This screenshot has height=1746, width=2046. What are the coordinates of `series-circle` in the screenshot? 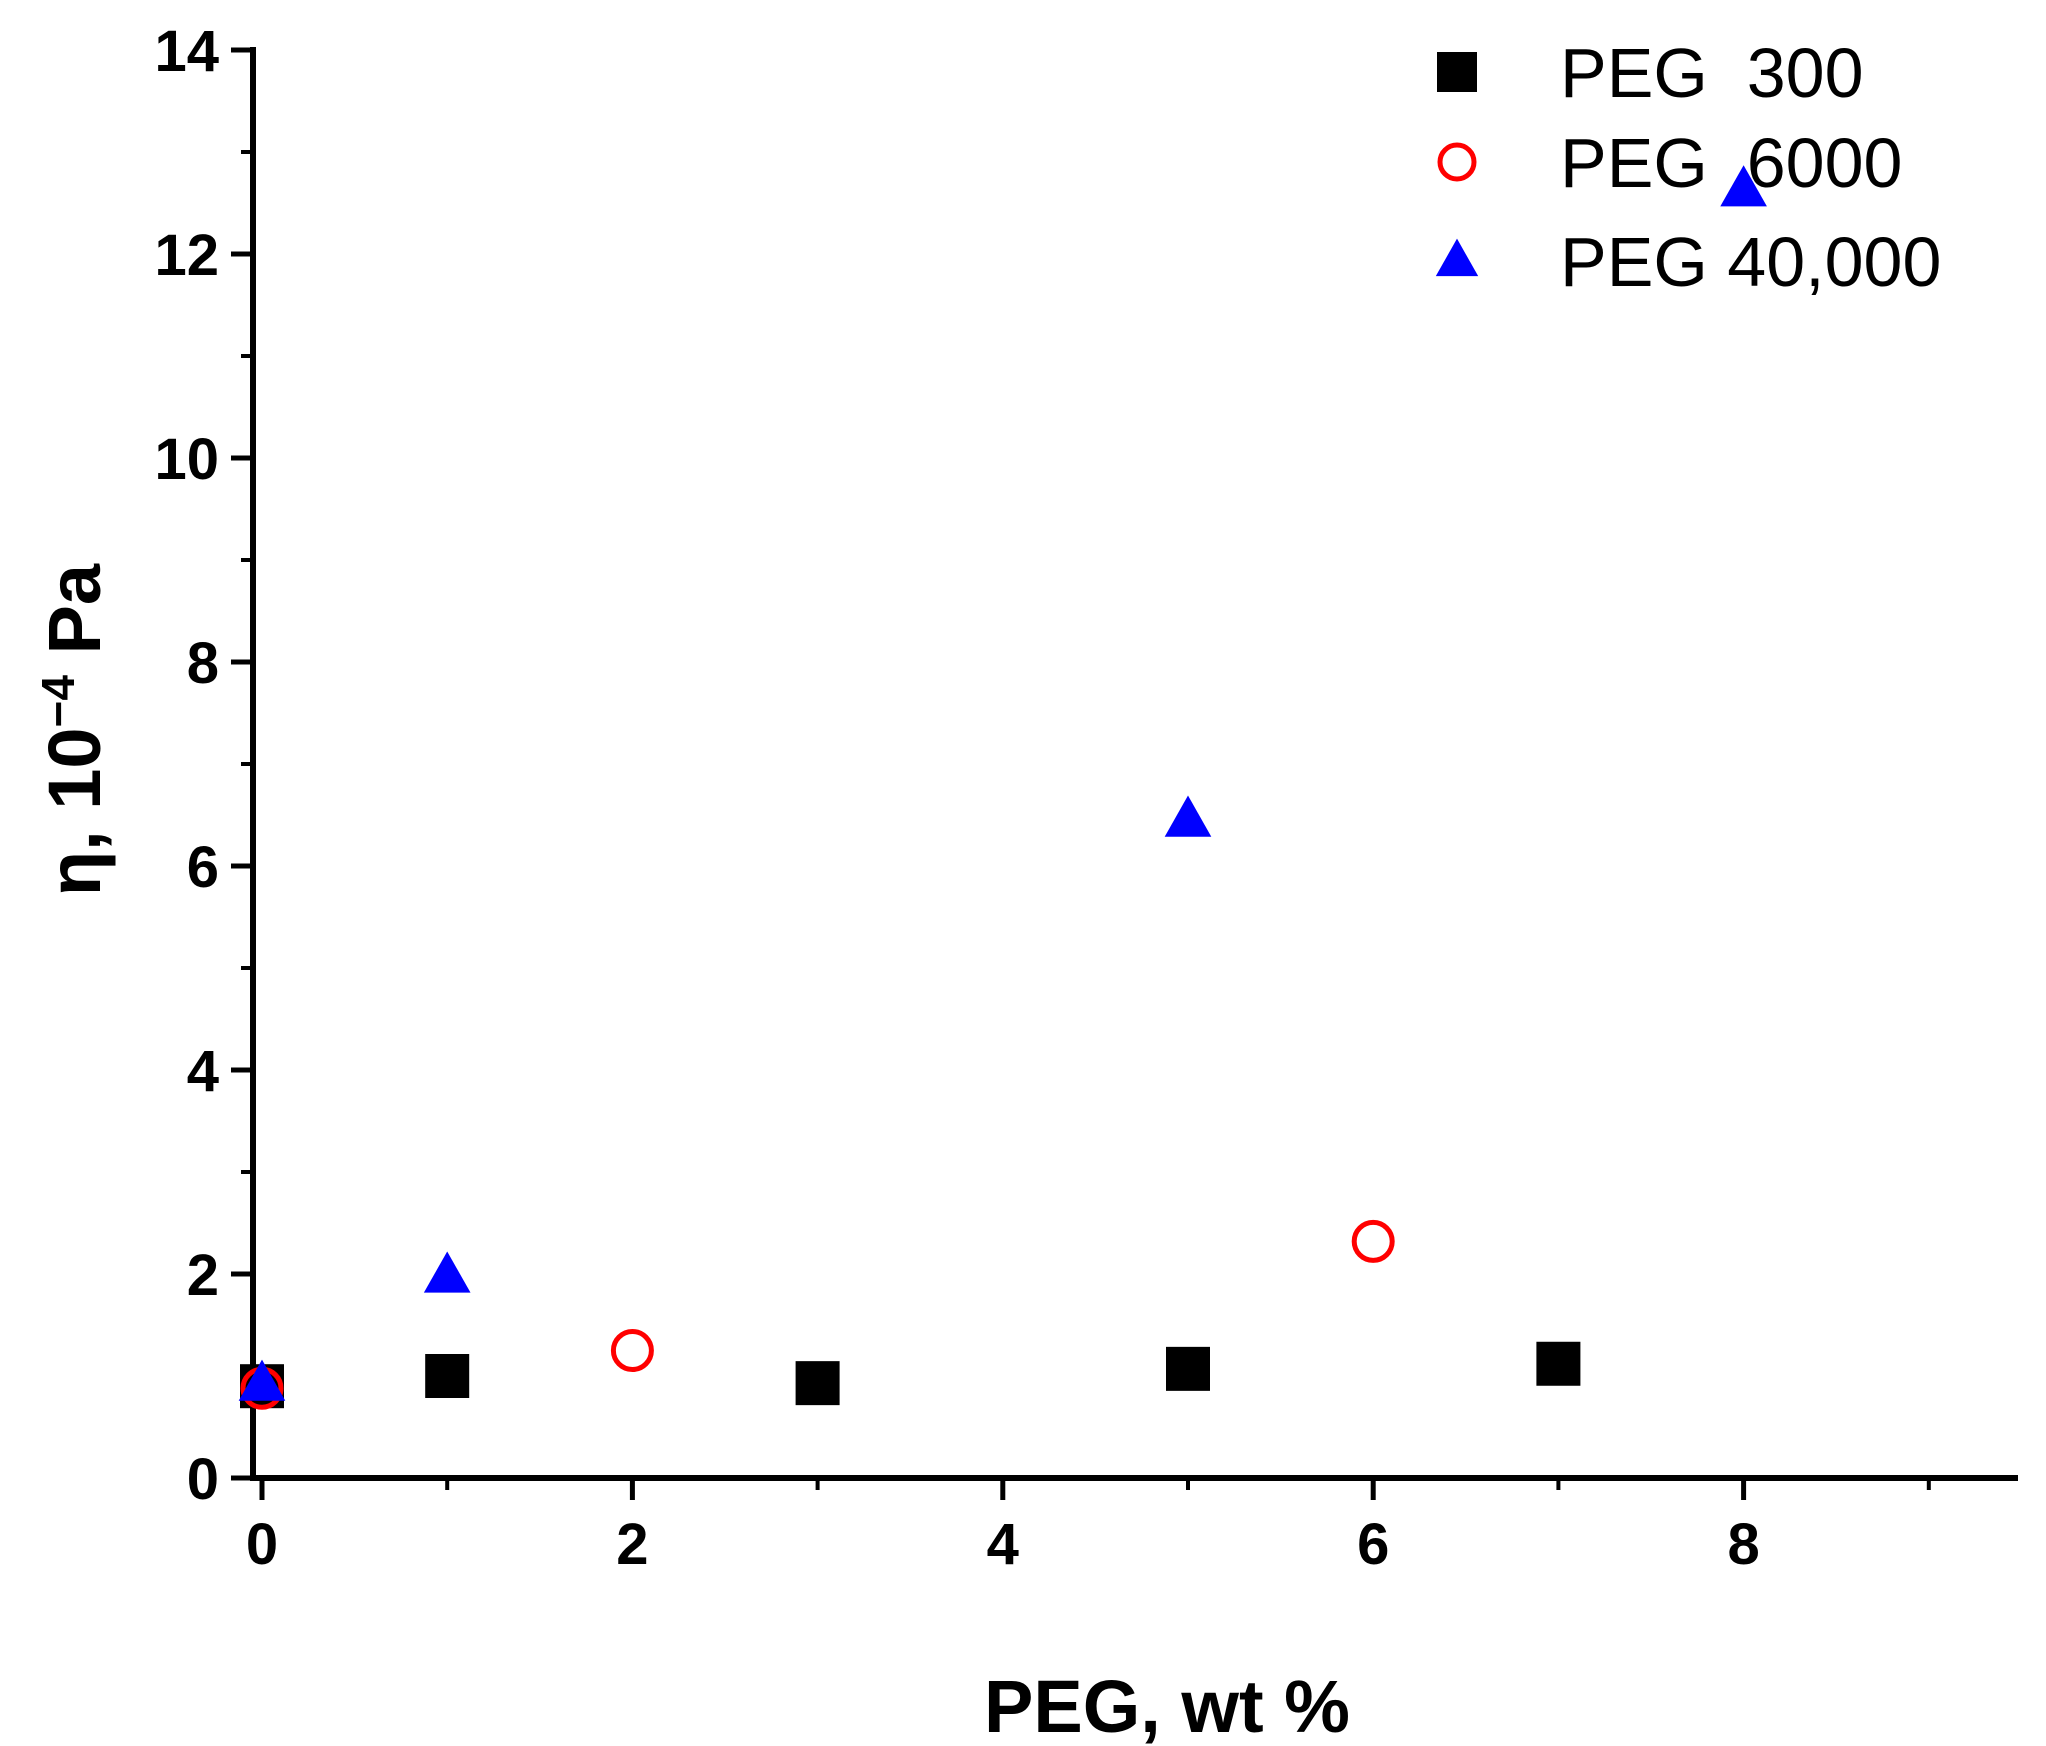 It's located at (817, 1314).